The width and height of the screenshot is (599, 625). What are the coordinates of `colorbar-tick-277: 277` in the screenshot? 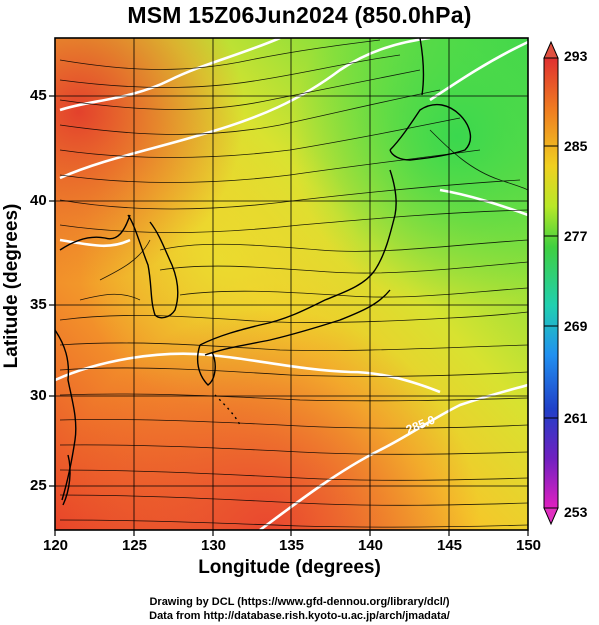 It's located at (576, 236).